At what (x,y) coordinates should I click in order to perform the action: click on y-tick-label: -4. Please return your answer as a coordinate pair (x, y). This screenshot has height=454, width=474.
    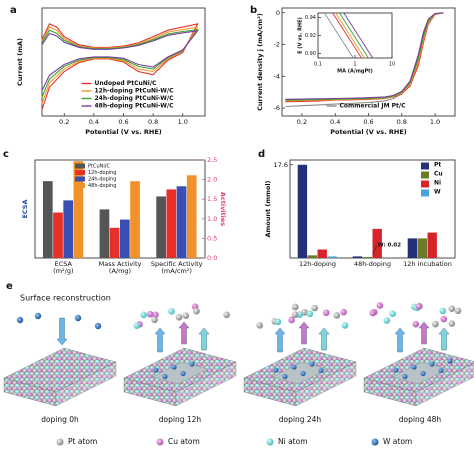
    Looking at the image, I should click on (277, 76).